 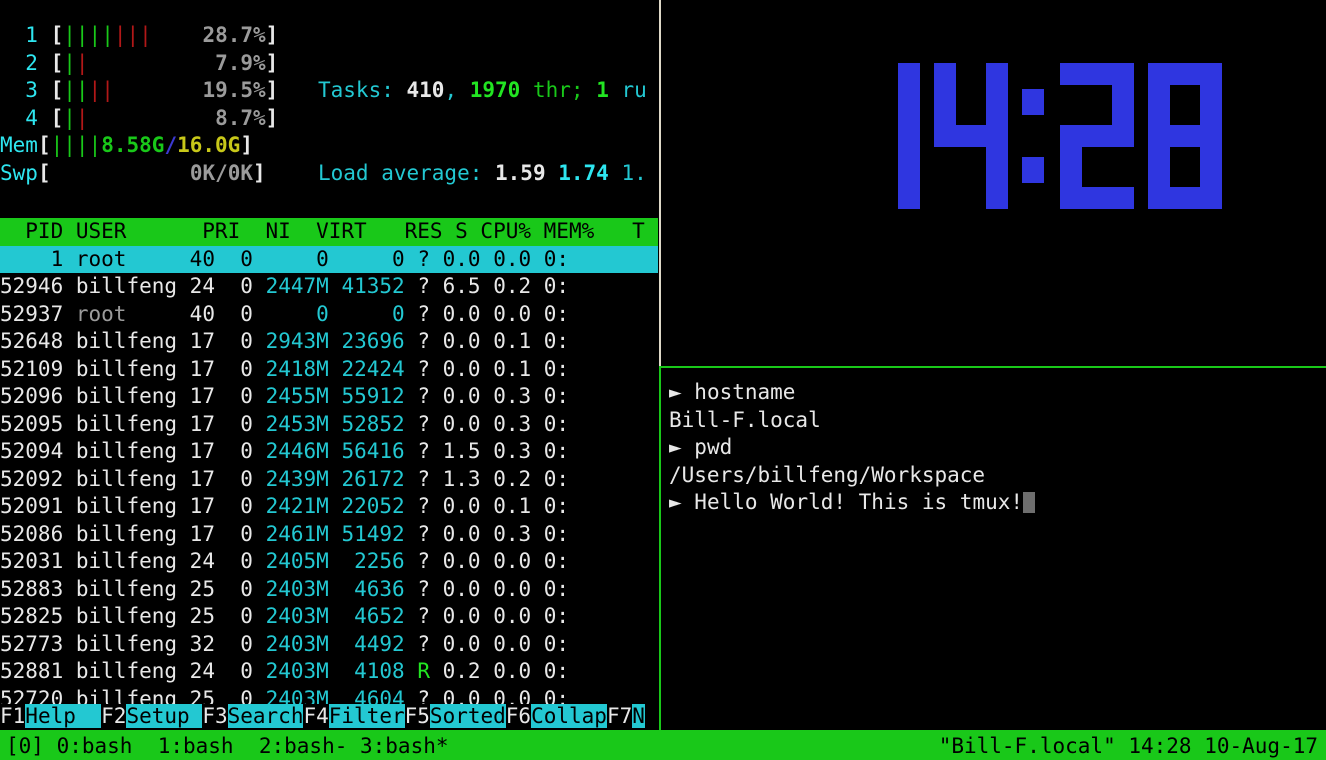 What do you see at coordinates (19, 145) in the screenshot?
I see `mem-meter-label: Mem` at bounding box center [19, 145].